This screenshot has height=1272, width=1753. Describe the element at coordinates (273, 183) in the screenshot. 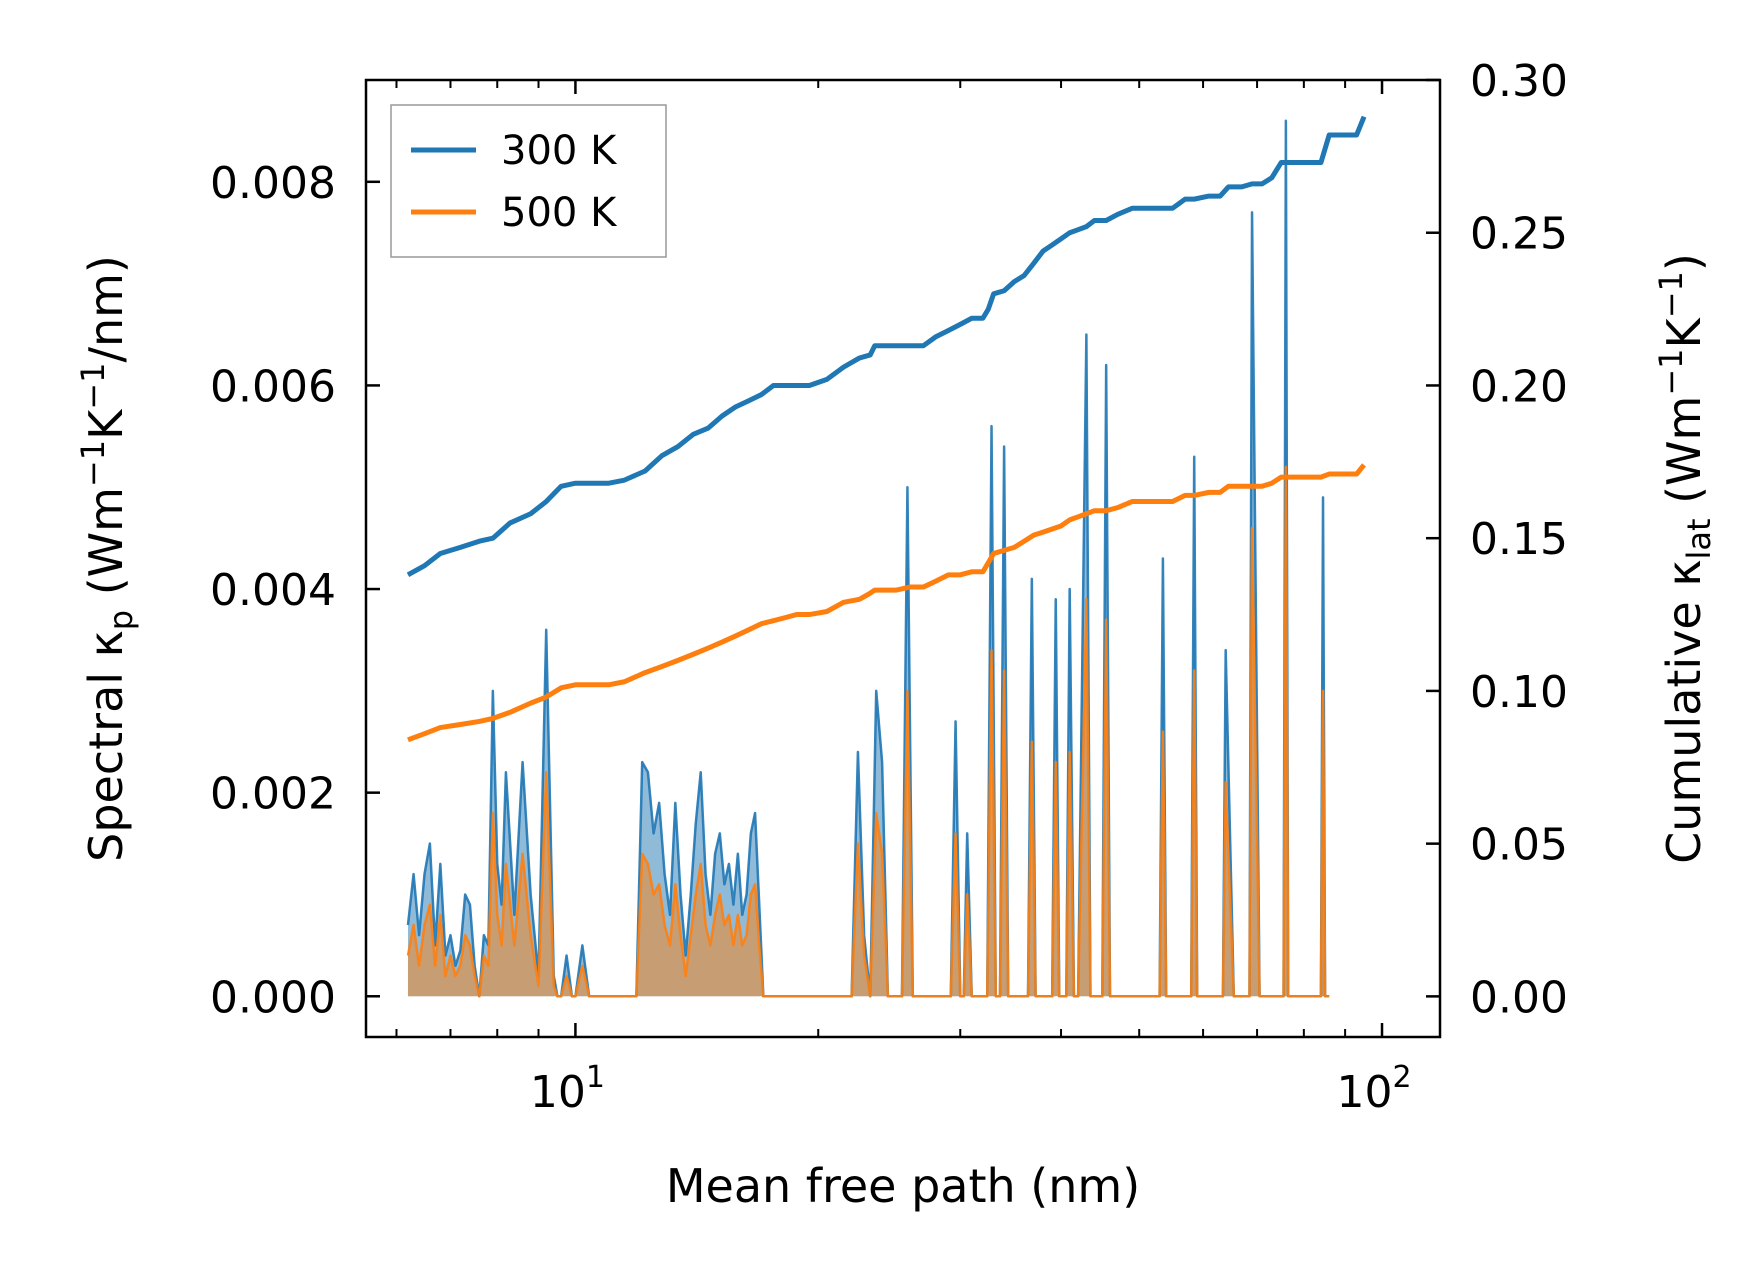

I see `y-left-tick-label: 0.008` at that location.